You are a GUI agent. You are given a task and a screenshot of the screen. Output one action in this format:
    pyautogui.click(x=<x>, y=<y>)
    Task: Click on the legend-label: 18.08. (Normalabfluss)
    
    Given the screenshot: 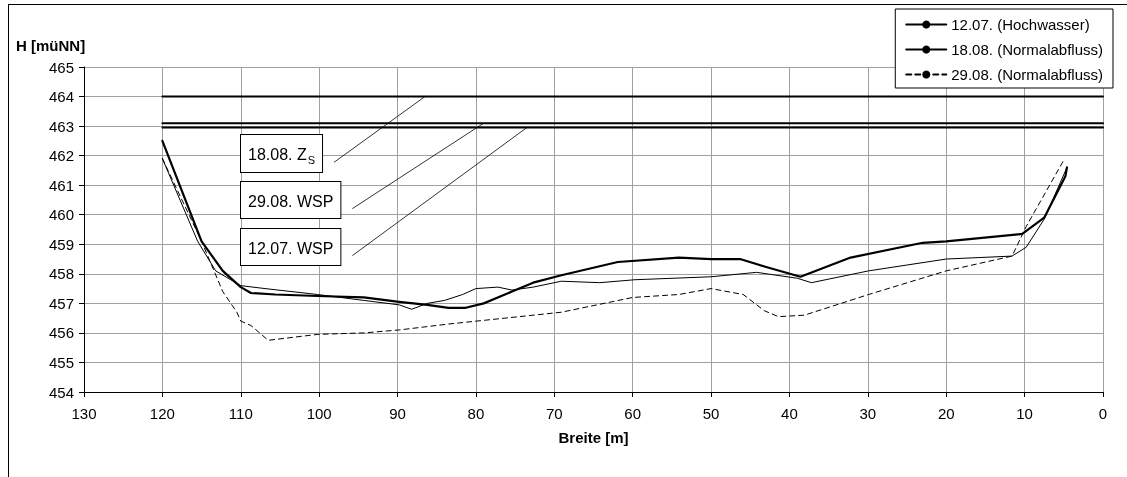 What is the action you would take?
    pyautogui.click(x=1027, y=49)
    